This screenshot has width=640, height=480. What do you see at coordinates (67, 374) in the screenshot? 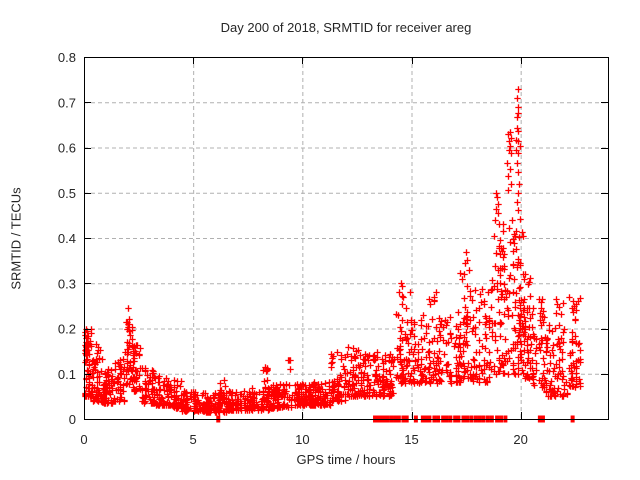
I see `svg-text: 0.1` at bounding box center [67, 374].